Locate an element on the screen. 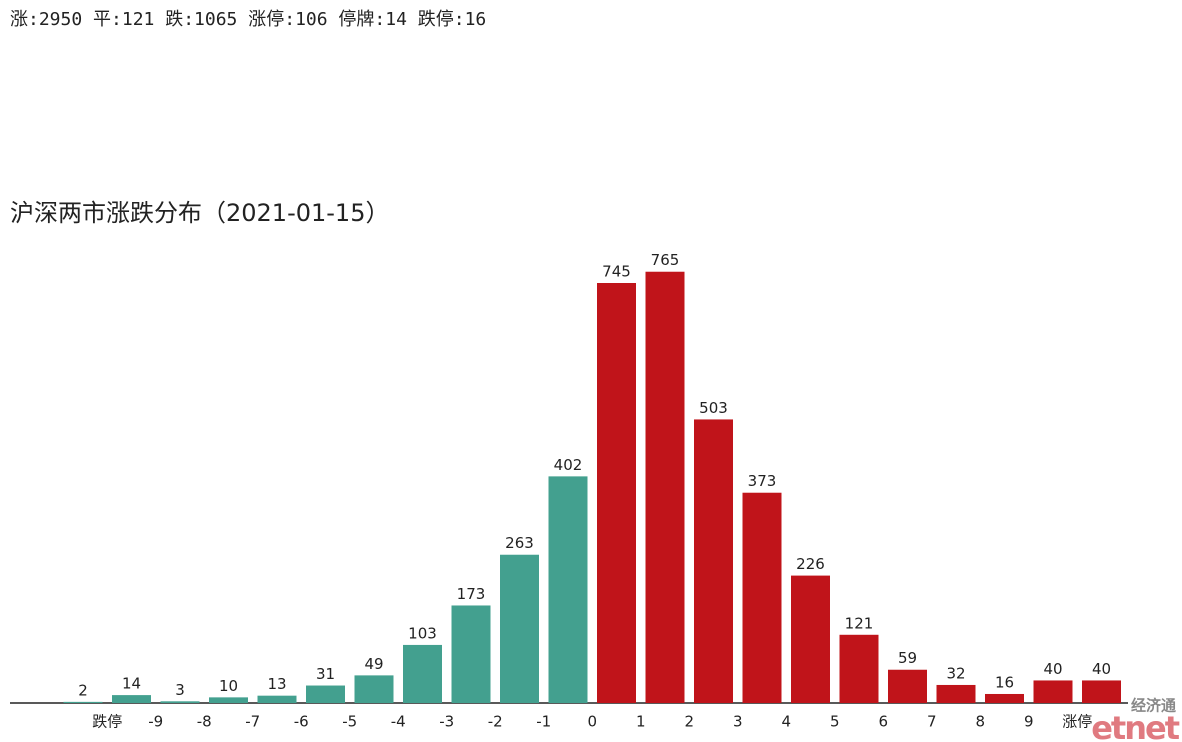 Image resolution: width=1182 pixels, height=742 pixels. value-label: 31 is located at coordinates (325, 674).